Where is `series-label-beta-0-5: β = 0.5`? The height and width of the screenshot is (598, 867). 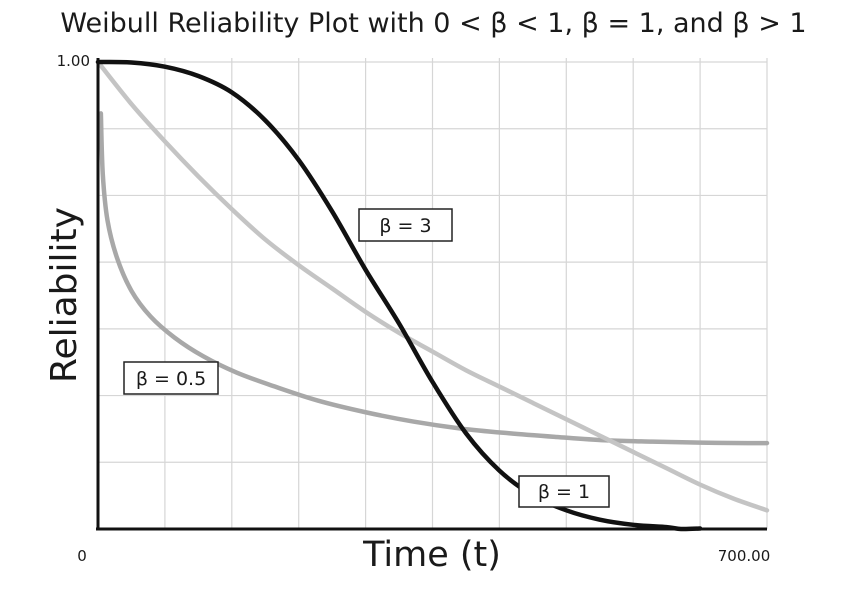
series-label-beta-0-5: β = 0.5 is located at coordinates (171, 378).